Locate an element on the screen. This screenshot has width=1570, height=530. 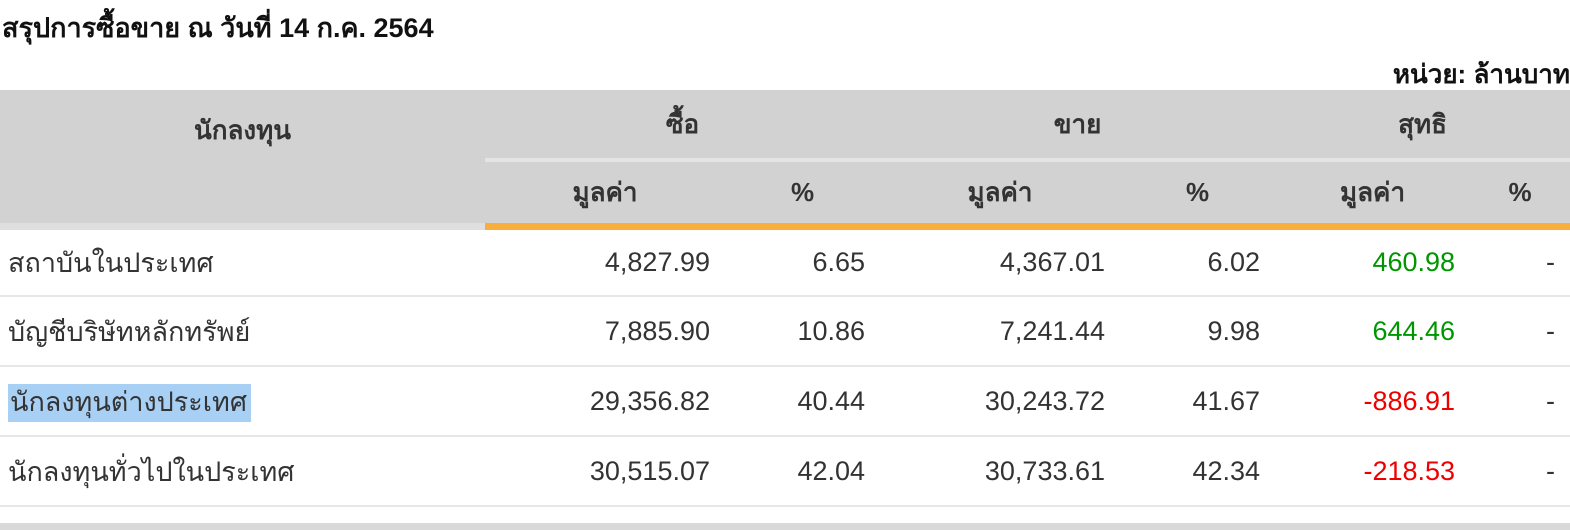
sell-value-cell: 30,243.72 is located at coordinates (1000, 401).